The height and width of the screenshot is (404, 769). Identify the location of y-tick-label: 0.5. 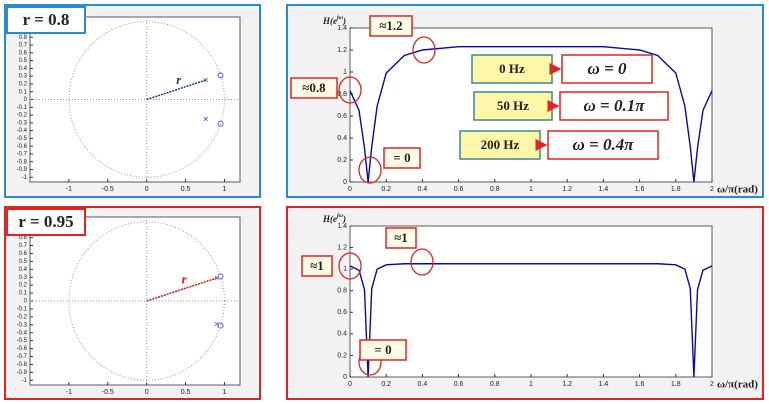
(23, 61).